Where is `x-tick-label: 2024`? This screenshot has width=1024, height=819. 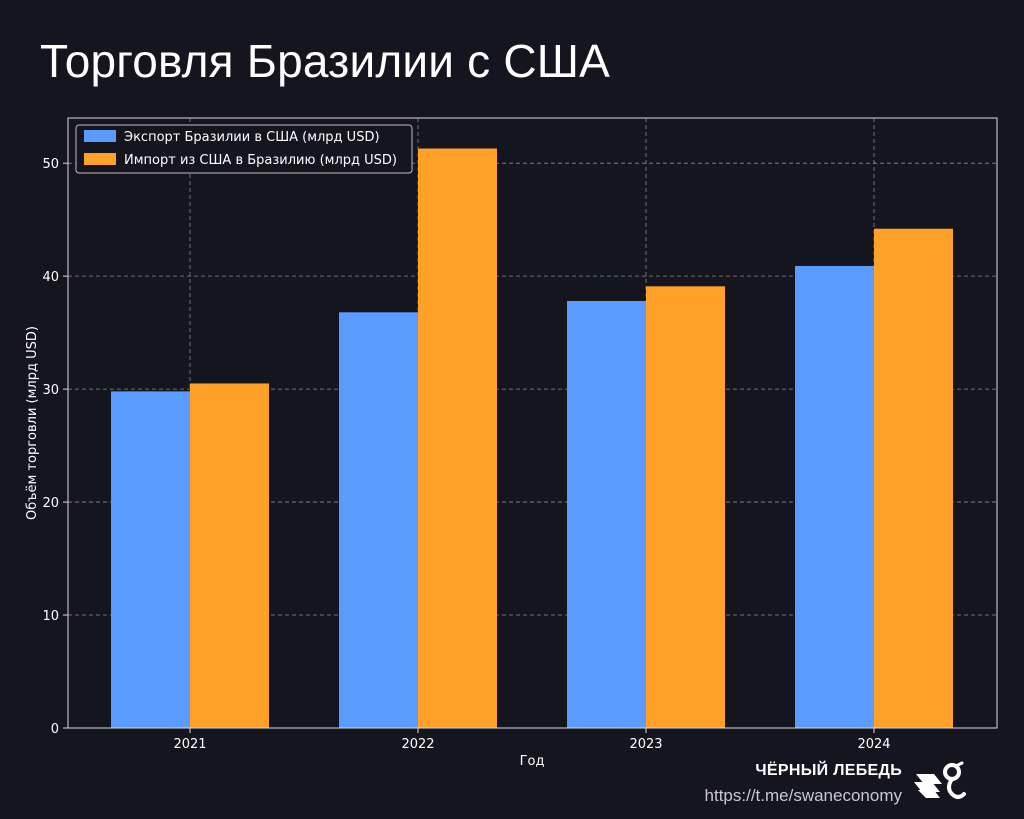 x-tick-label: 2024 is located at coordinates (873, 744).